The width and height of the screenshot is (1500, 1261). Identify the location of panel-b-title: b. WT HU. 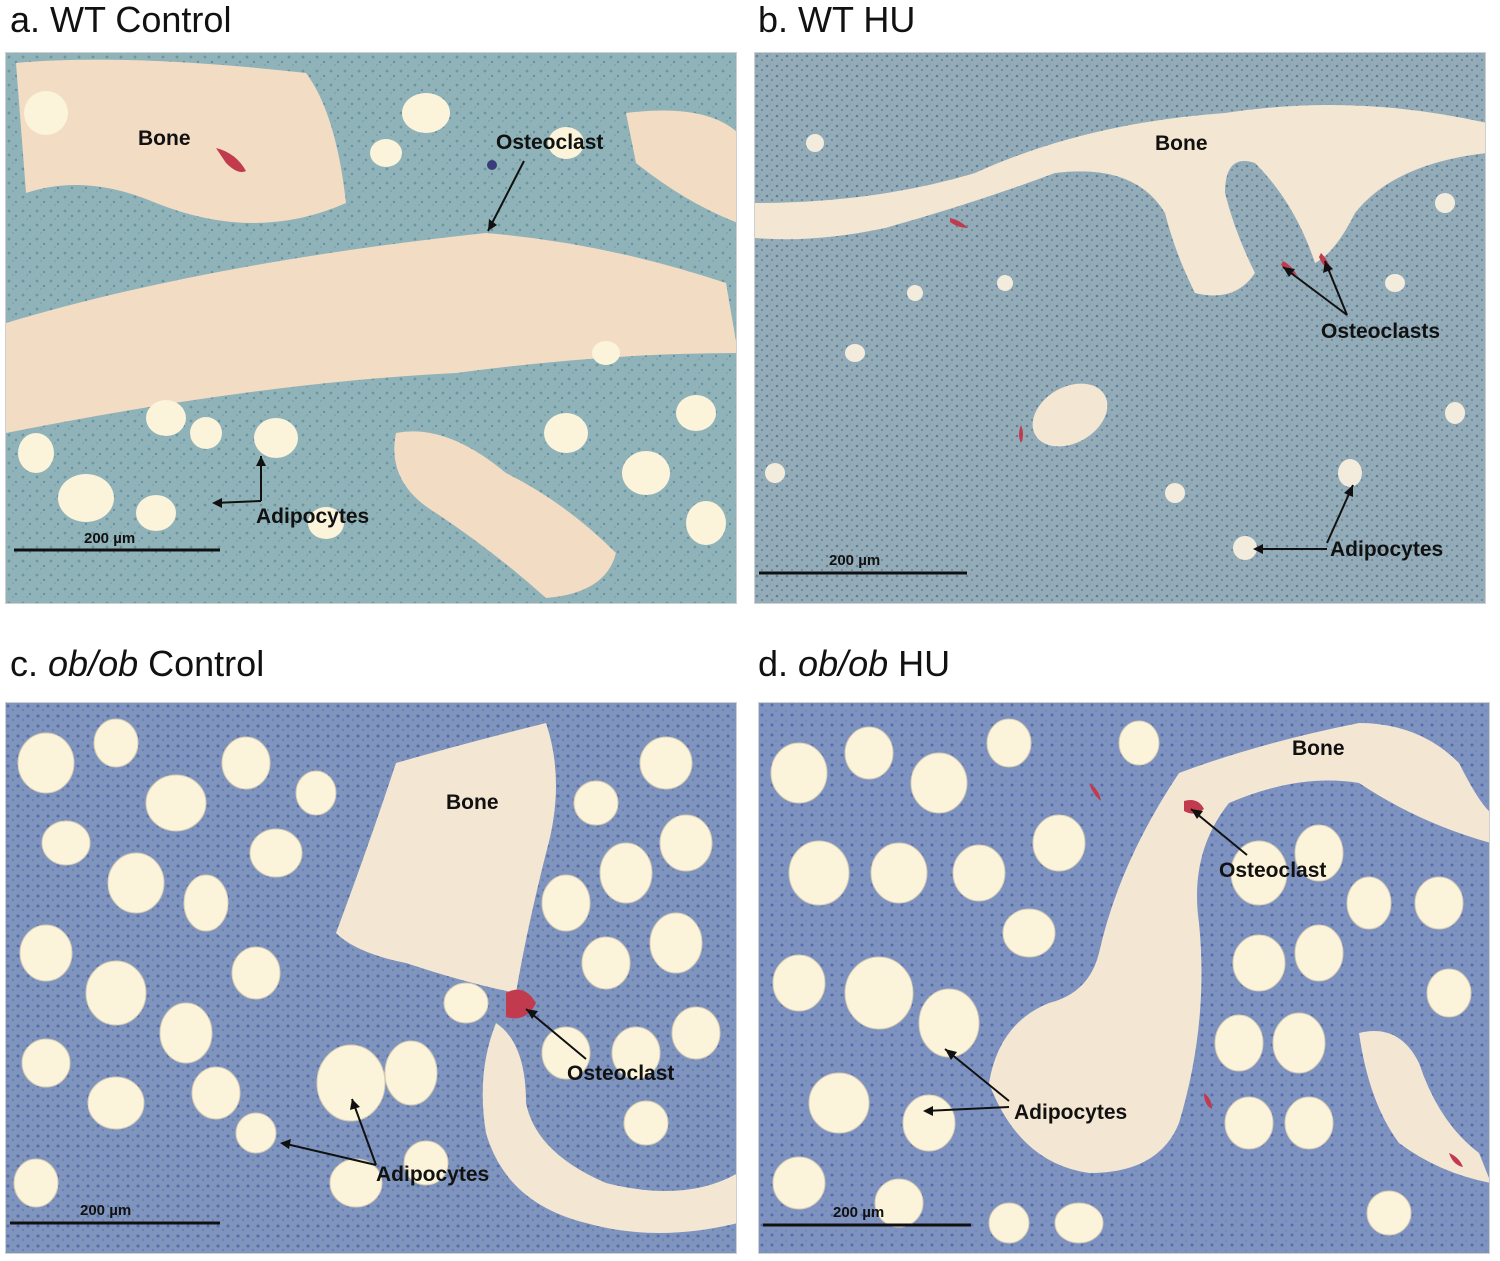
(836, 20).